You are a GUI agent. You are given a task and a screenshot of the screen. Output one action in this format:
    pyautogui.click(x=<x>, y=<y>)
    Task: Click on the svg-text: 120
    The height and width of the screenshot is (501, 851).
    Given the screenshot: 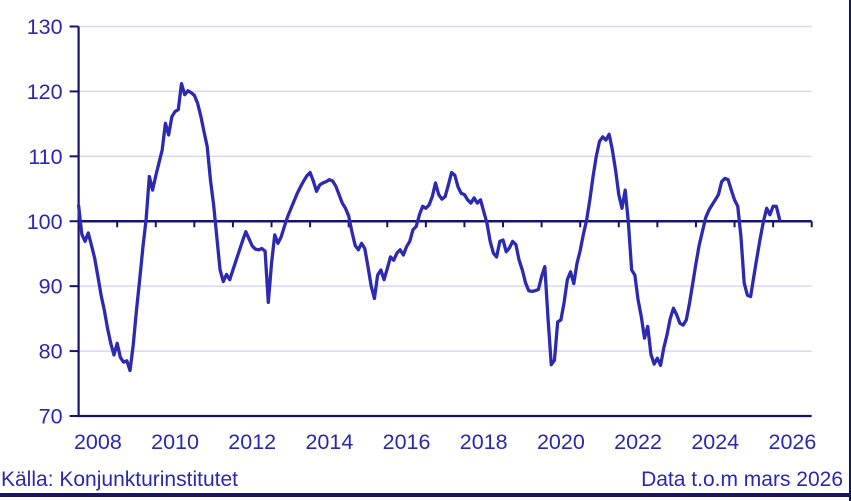 What is the action you would take?
    pyautogui.click(x=45, y=92)
    